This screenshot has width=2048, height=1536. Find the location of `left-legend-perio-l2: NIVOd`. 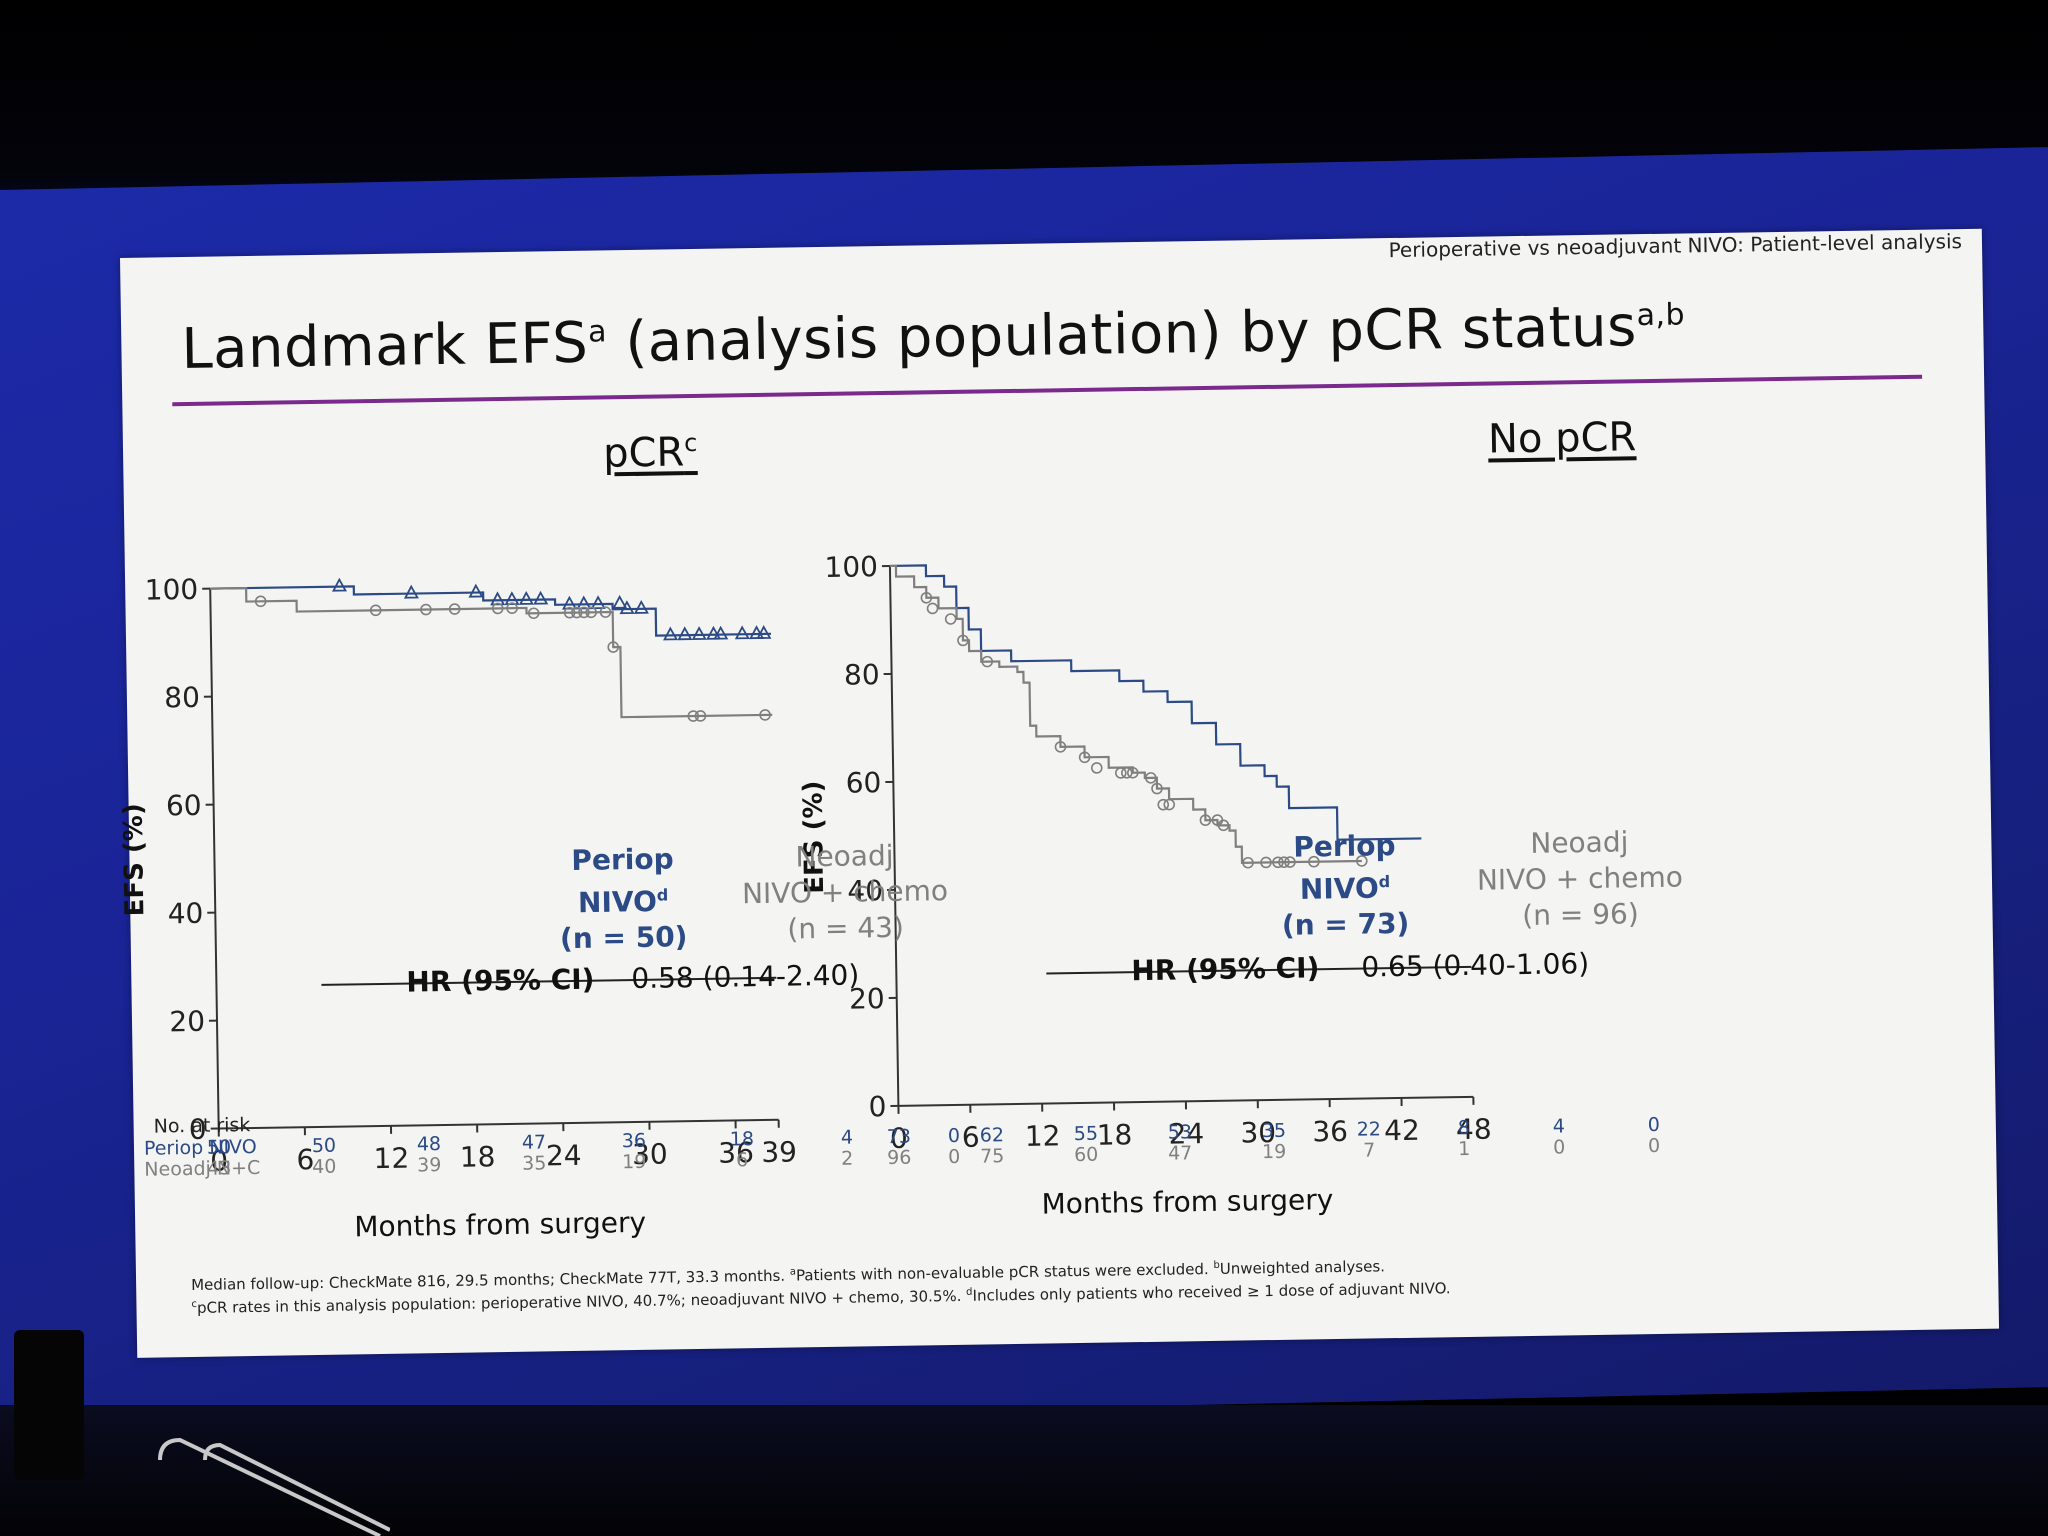

left-legend-perio-l2: NIVOd is located at coordinates (623, 899).